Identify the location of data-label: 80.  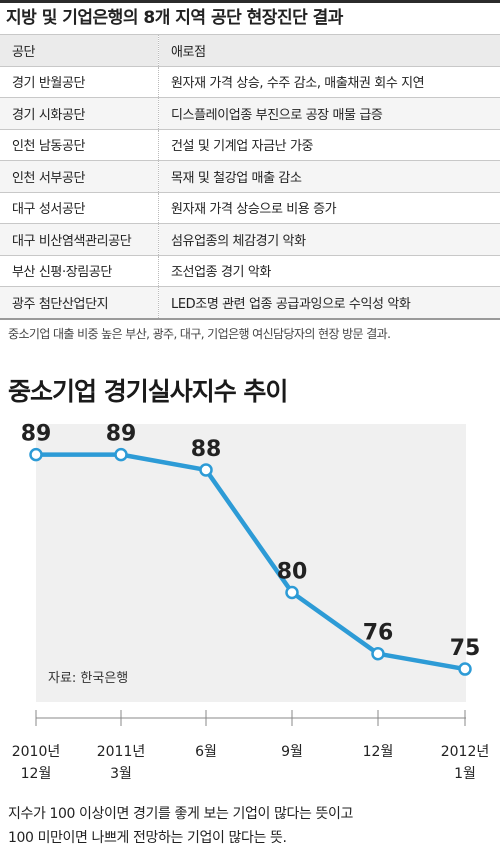
(292, 571).